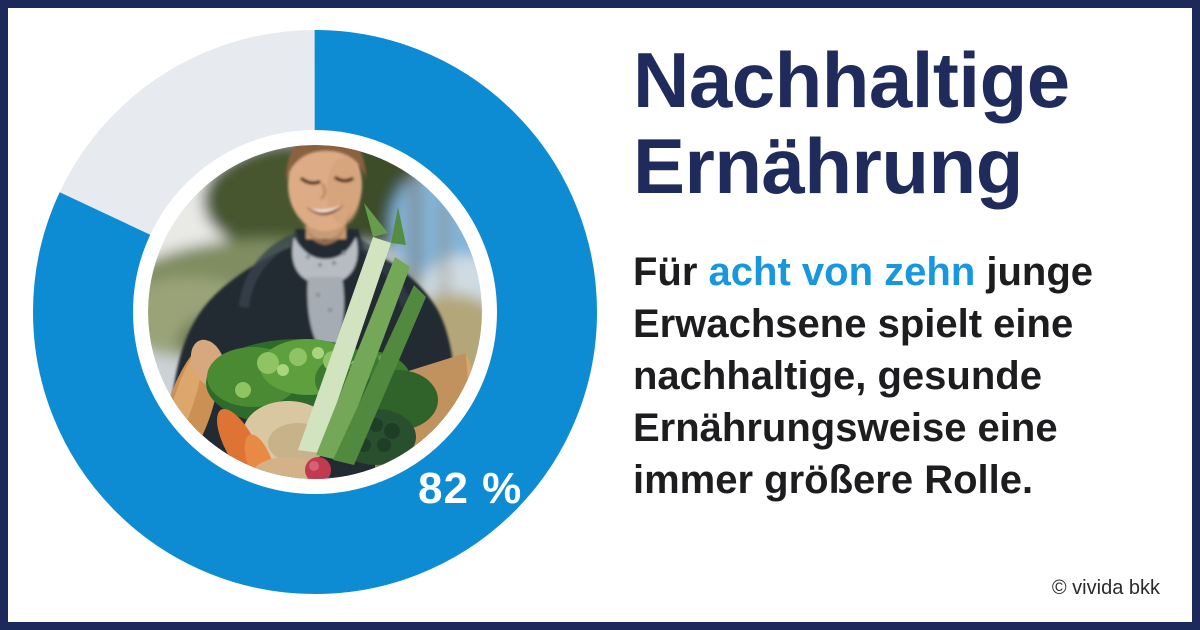 This screenshot has width=1200, height=630. I want to click on copyright-notice: © vivida bkk, so click(1105, 588).